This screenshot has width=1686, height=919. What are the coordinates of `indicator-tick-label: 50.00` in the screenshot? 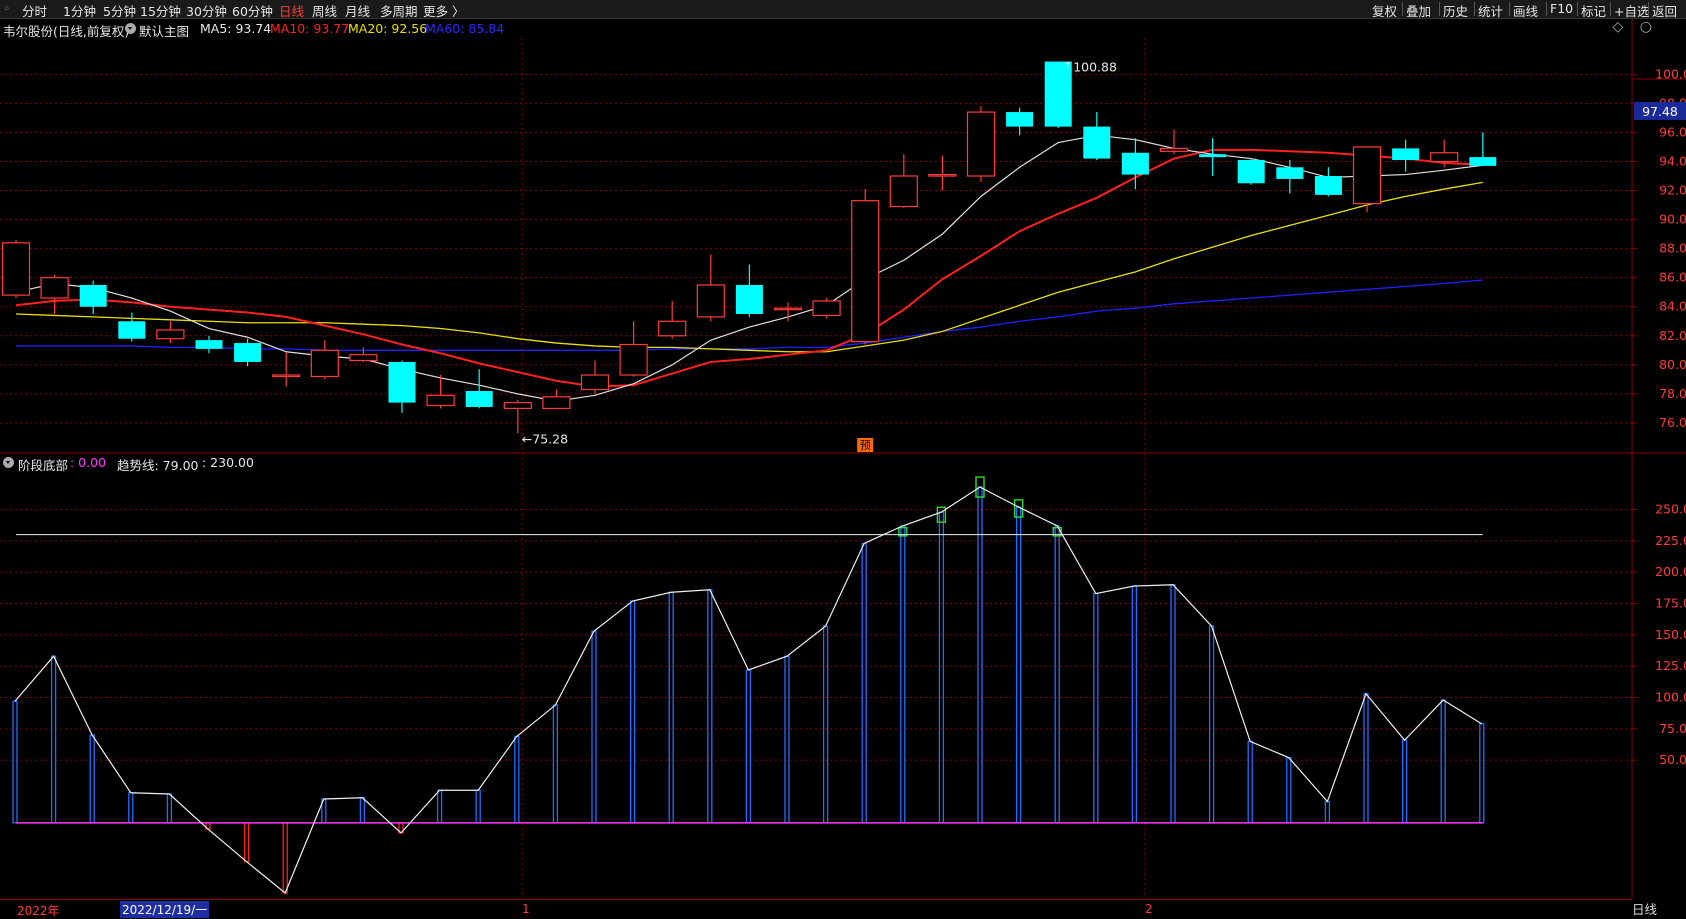 It's located at (1672, 759).